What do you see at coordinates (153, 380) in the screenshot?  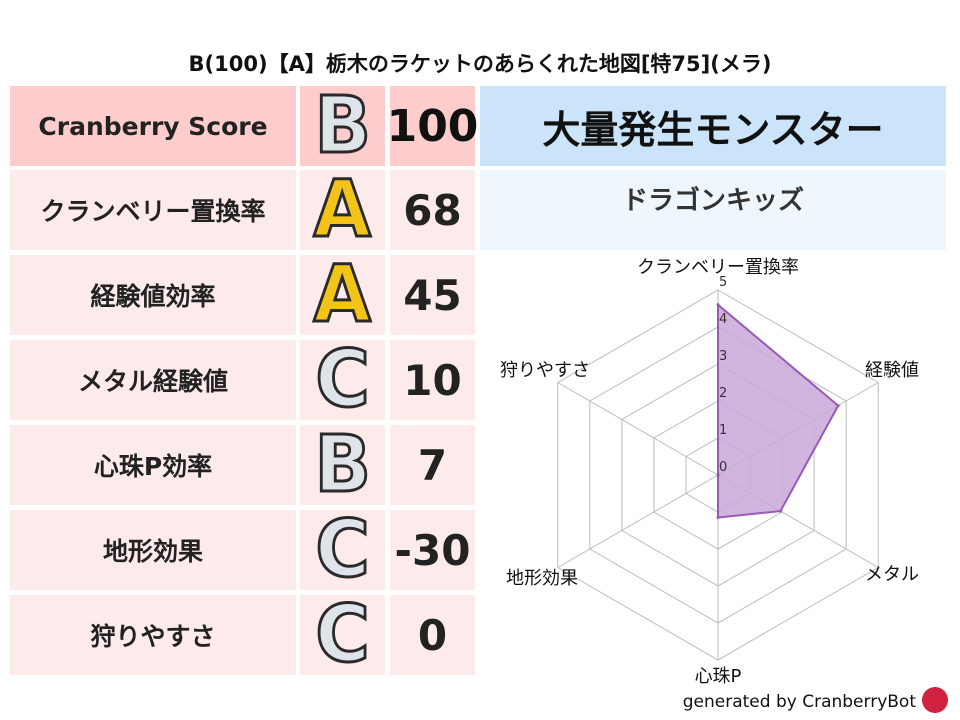 I see `metric-label: メタル経験値` at bounding box center [153, 380].